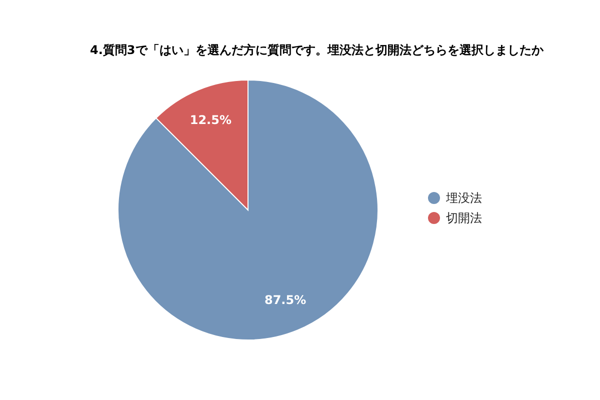 This screenshot has width=600, height=400. Describe the element at coordinates (211, 119) in the screenshot. I see `data-label: 12.5%` at that location.